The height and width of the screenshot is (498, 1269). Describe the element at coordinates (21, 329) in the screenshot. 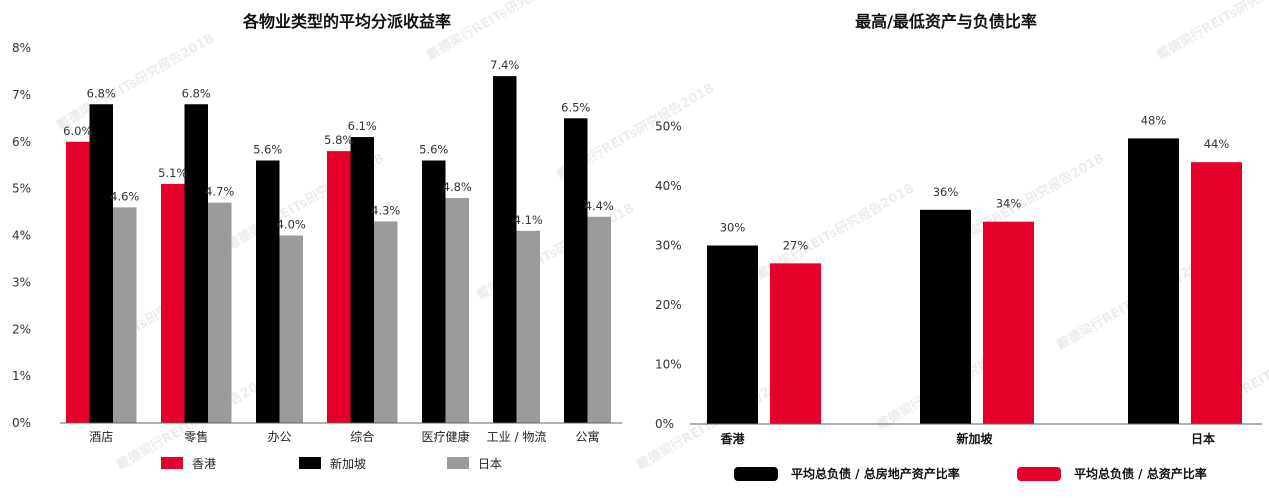

I see `y-tick-label: 2%` at that location.